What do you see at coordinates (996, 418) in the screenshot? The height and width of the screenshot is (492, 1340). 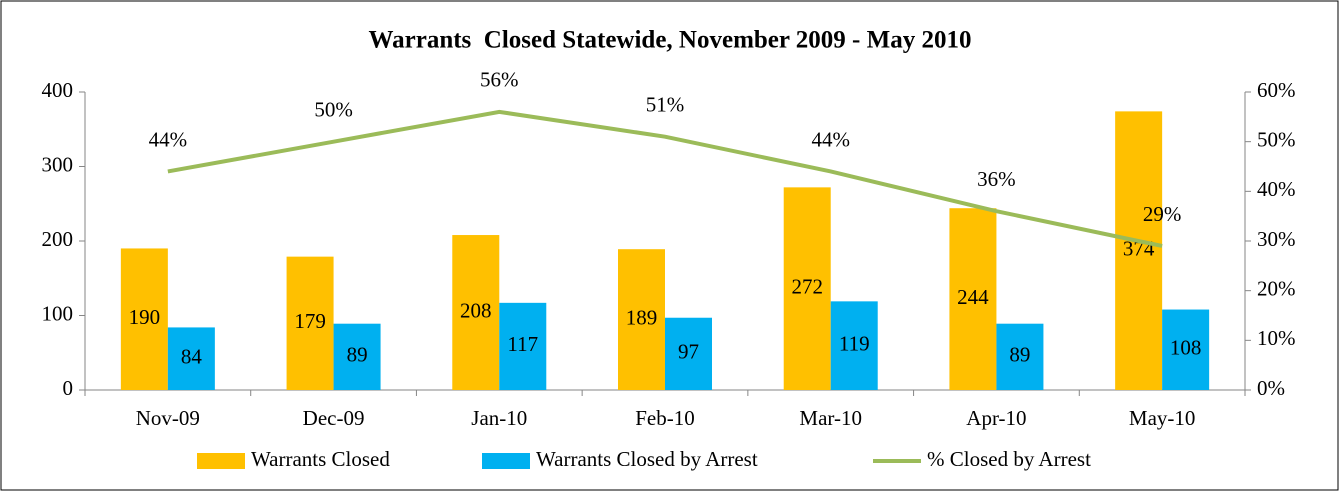 I see `x-tick-label: Apr-10` at bounding box center [996, 418].